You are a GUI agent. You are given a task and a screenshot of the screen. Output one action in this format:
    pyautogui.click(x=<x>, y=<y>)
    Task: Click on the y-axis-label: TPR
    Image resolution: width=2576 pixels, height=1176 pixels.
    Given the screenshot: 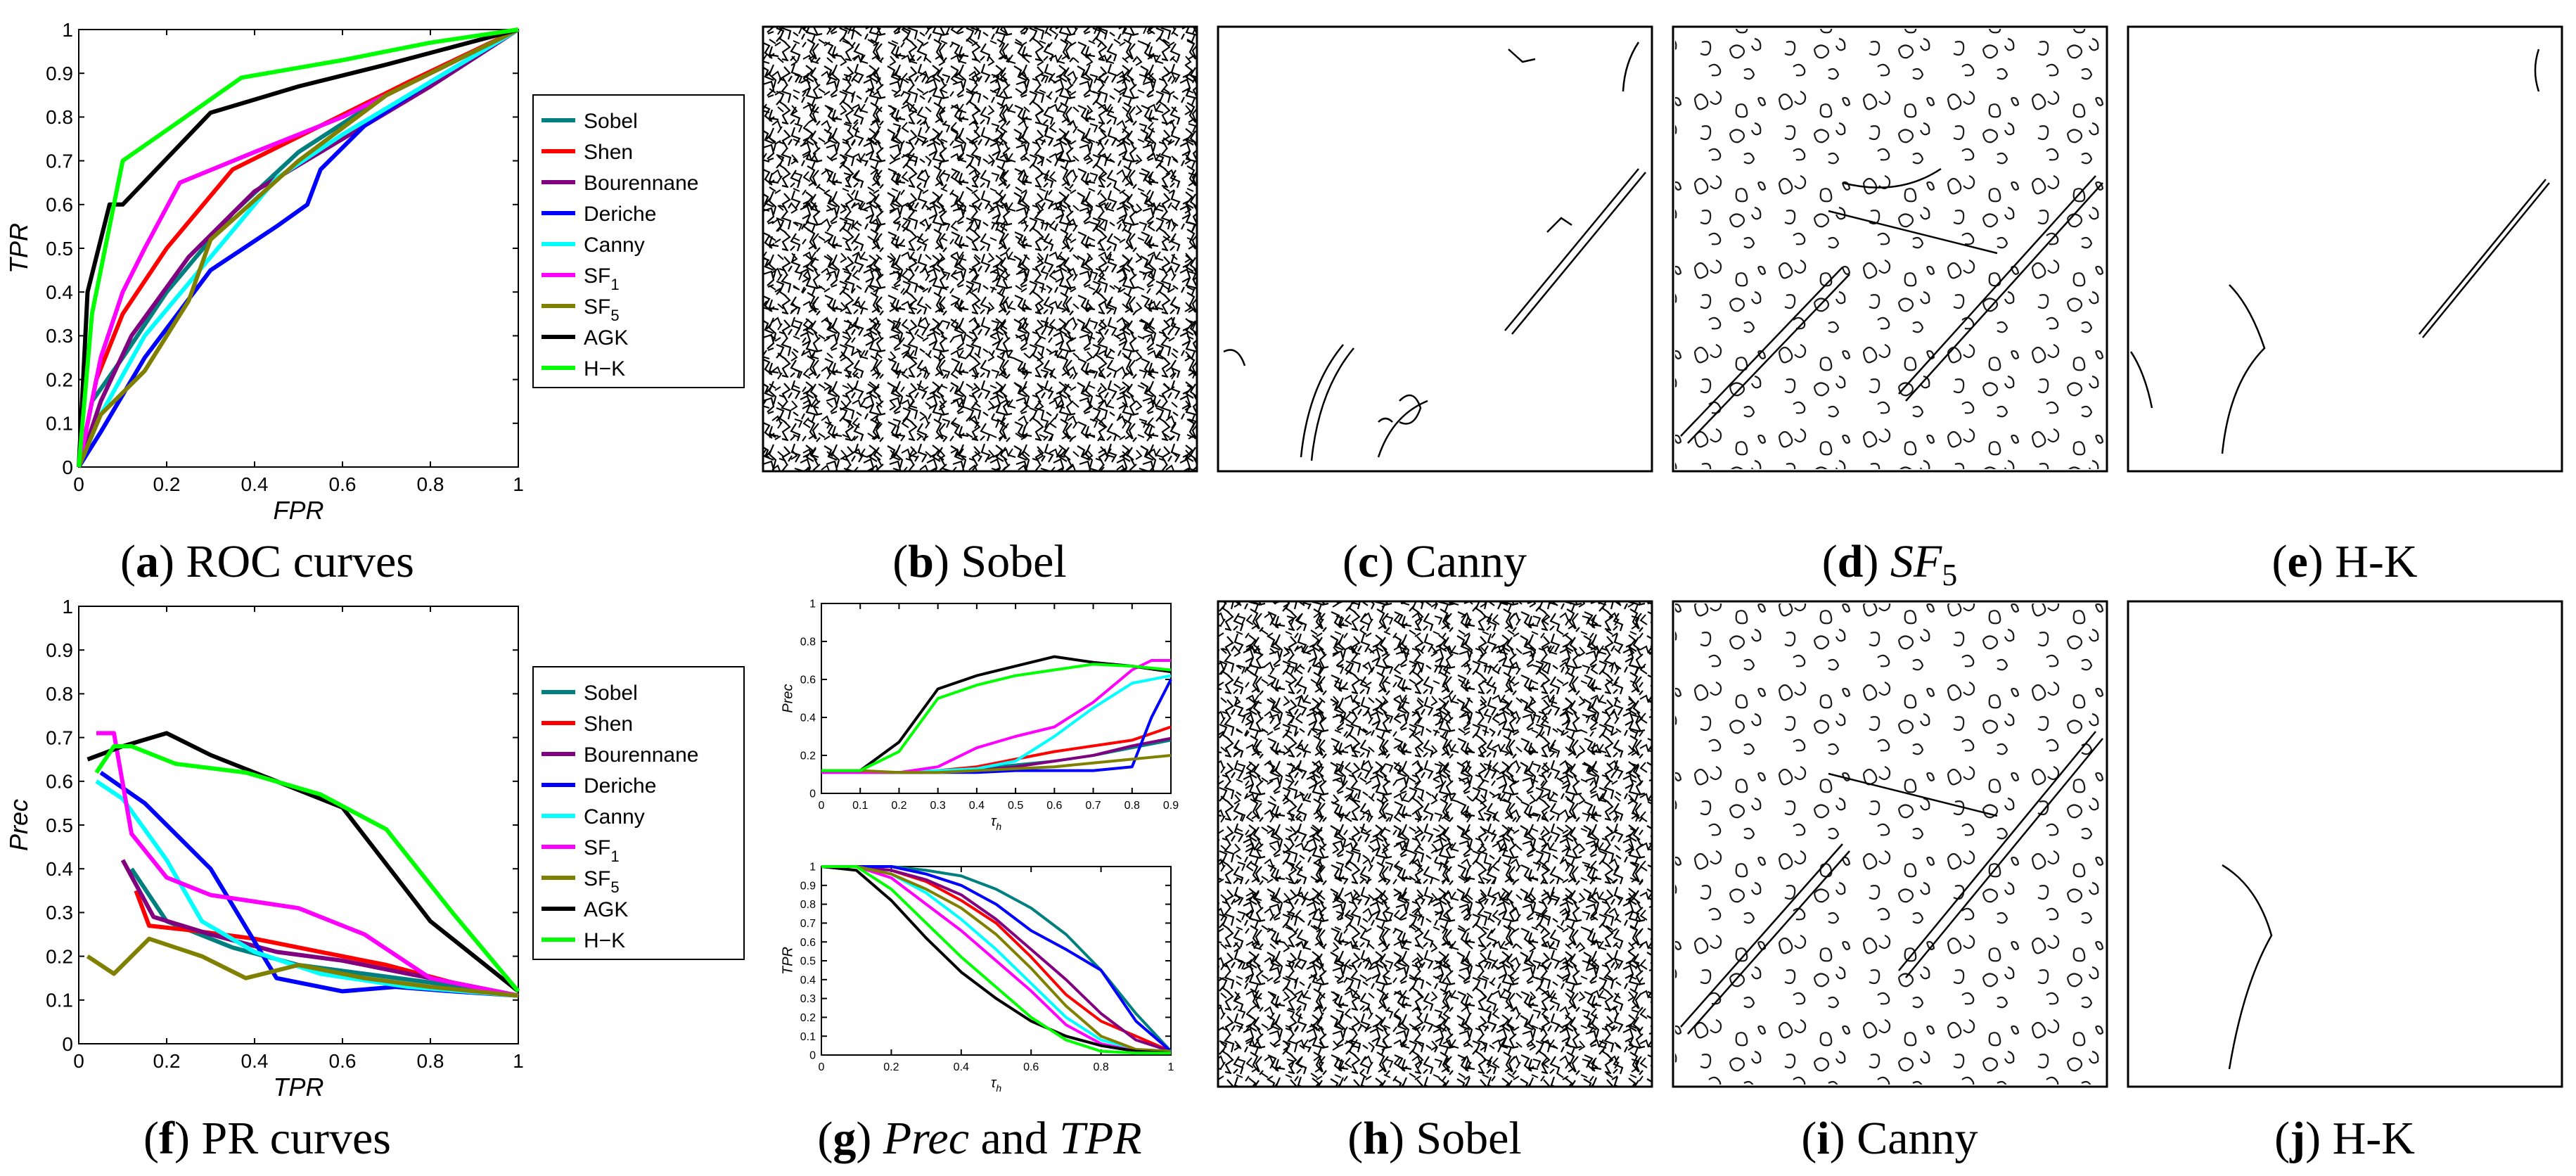 What is the action you would take?
    pyautogui.click(x=787, y=961)
    